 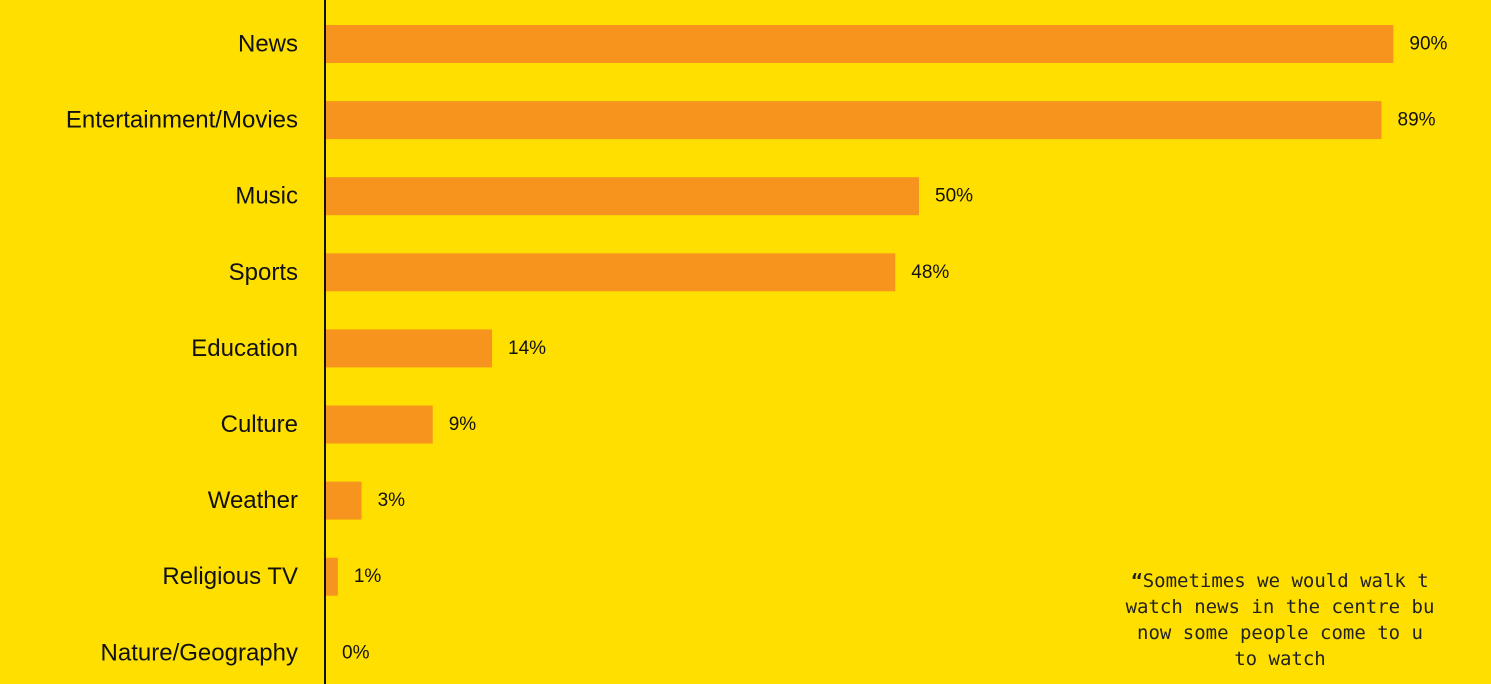 I want to click on category-label: News, so click(x=268, y=44).